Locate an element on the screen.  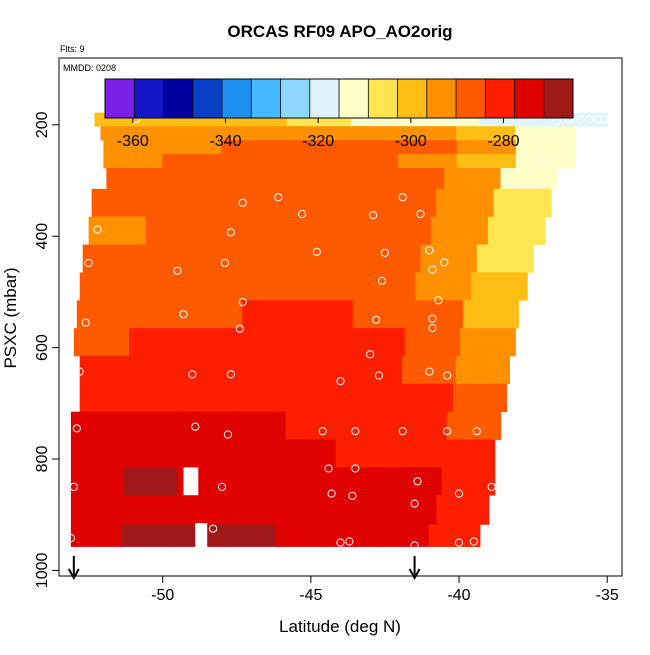
y-axis-label: PSXC (mbar) is located at coordinates (10, 317).